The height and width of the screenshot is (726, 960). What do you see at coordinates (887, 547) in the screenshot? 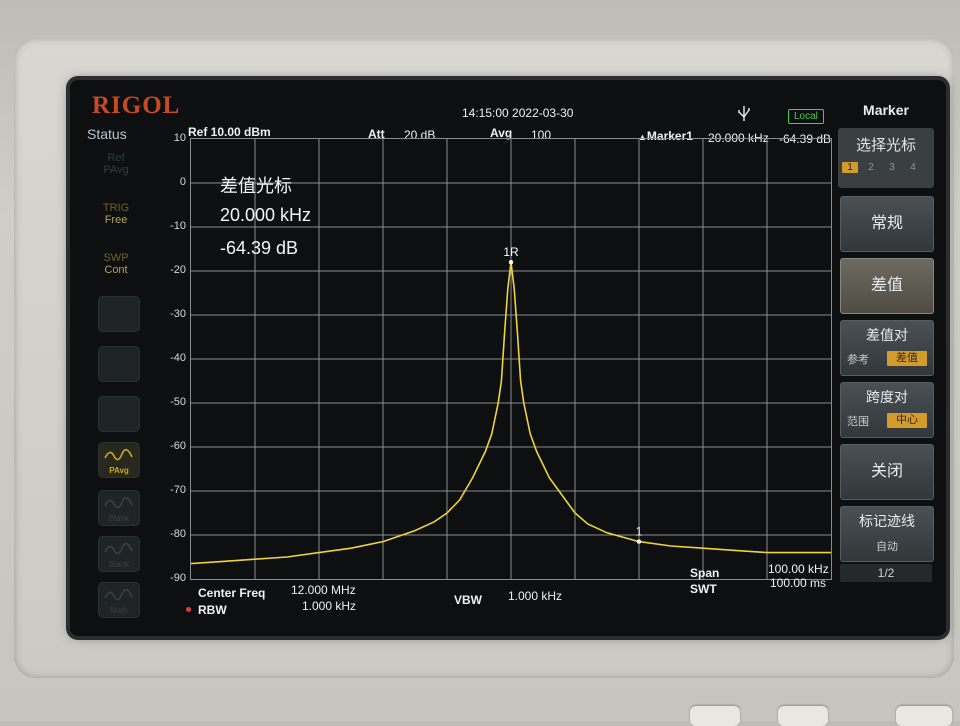
I see `marker-trace-option: 自动` at bounding box center [887, 547].